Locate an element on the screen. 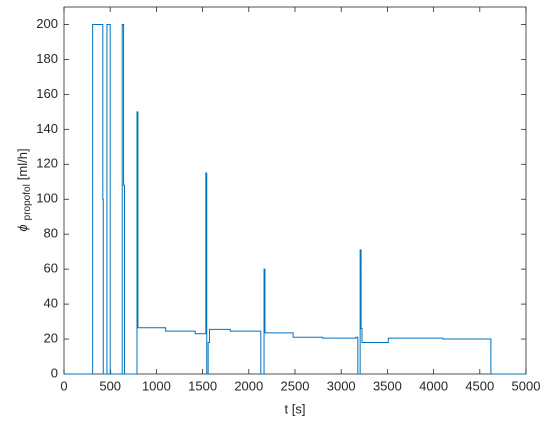 This screenshot has height=425, width=550. x-tick-label: 5000 is located at coordinates (526, 385).